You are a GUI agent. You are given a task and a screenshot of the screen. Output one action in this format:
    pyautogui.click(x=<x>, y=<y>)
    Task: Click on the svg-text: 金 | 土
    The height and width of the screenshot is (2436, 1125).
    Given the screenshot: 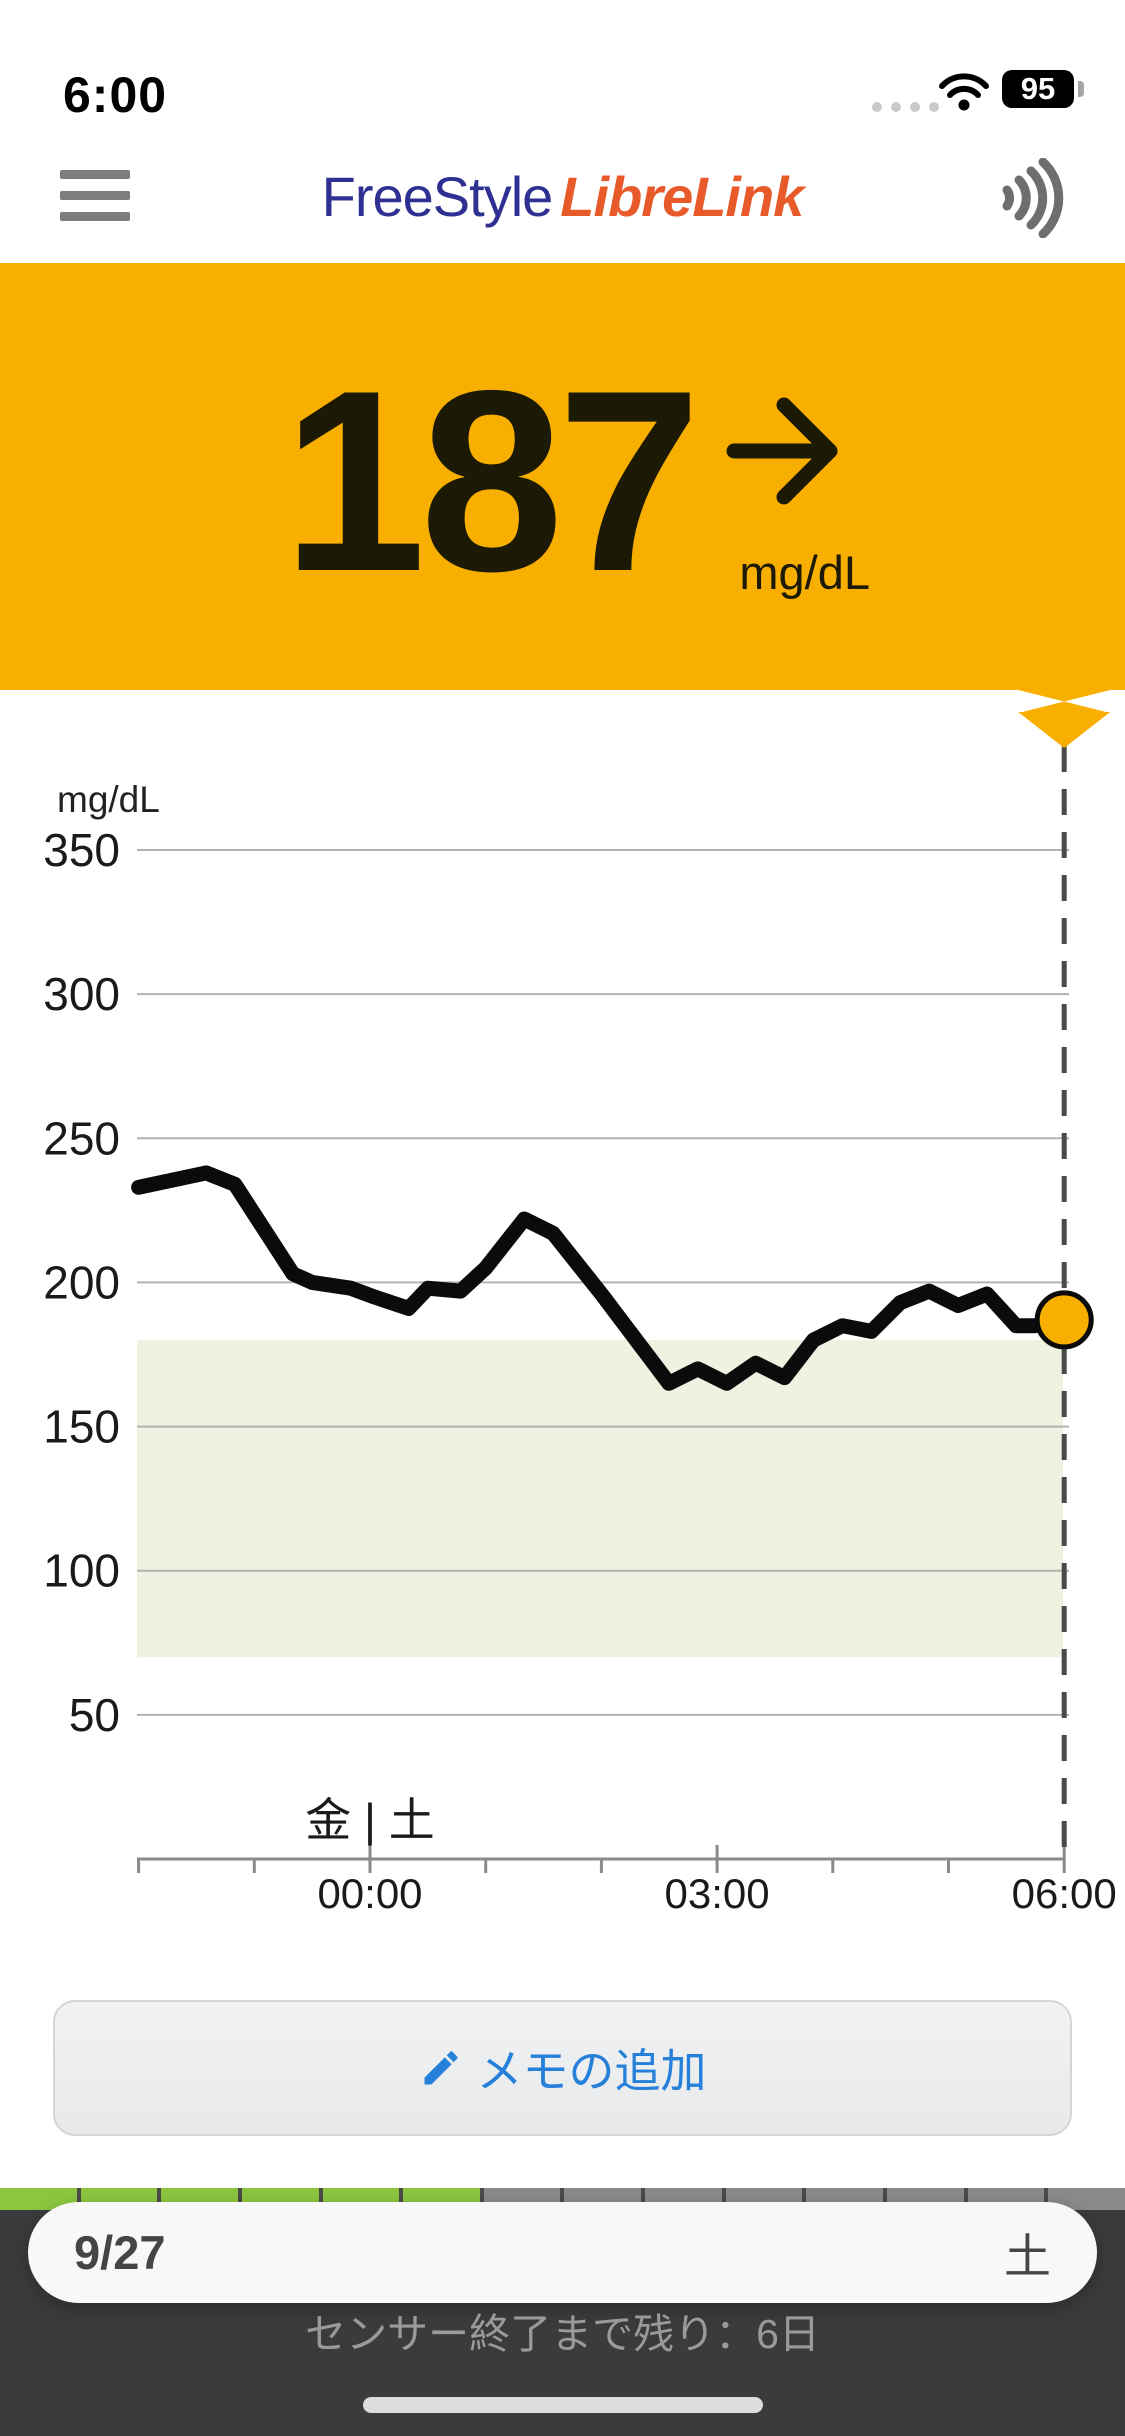 What is the action you would take?
    pyautogui.click(x=370, y=1820)
    